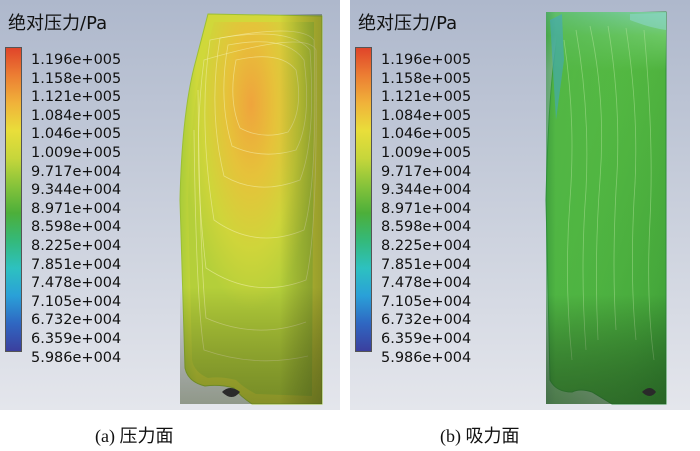 The image size is (700, 451). What do you see at coordinates (134, 436) in the screenshot?
I see `caption-pressure-side: (a) 压力面` at bounding box center [134, 436].